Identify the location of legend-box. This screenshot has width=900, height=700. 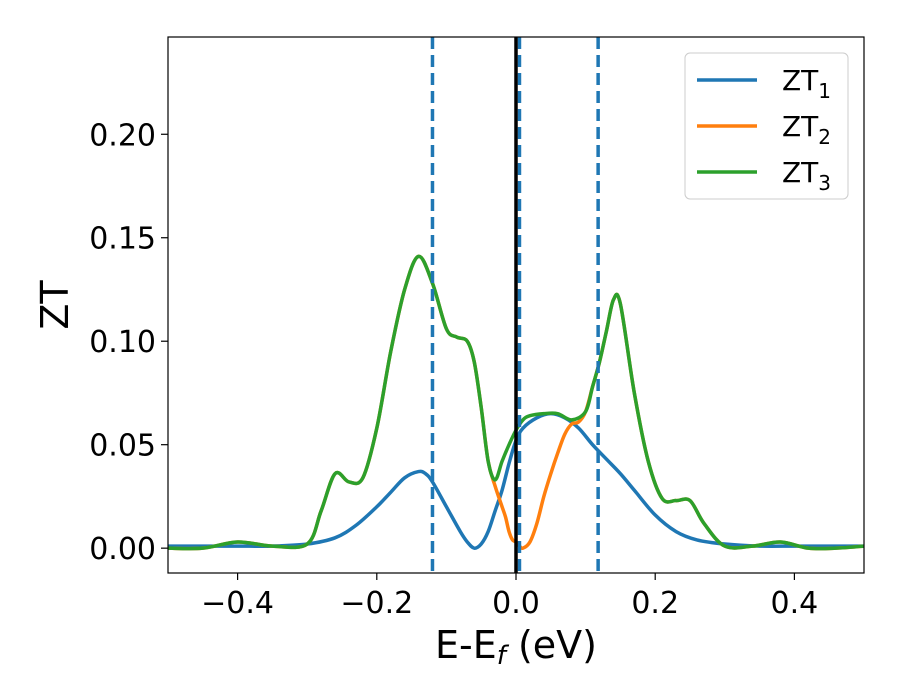
(766, 126).